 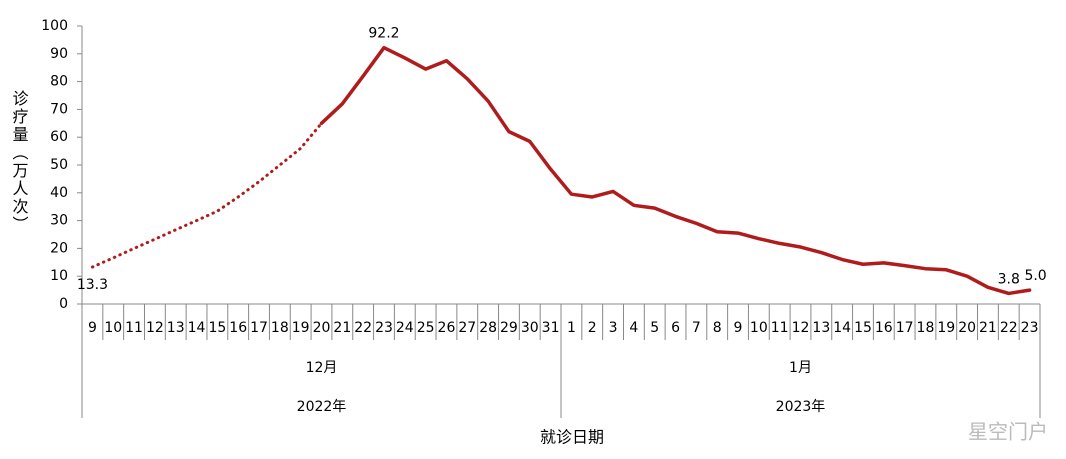 What do you see at coordinates (447, 328) in the screenshot?
I see `x-tick-label: 26` at bounding box center [447, 328].